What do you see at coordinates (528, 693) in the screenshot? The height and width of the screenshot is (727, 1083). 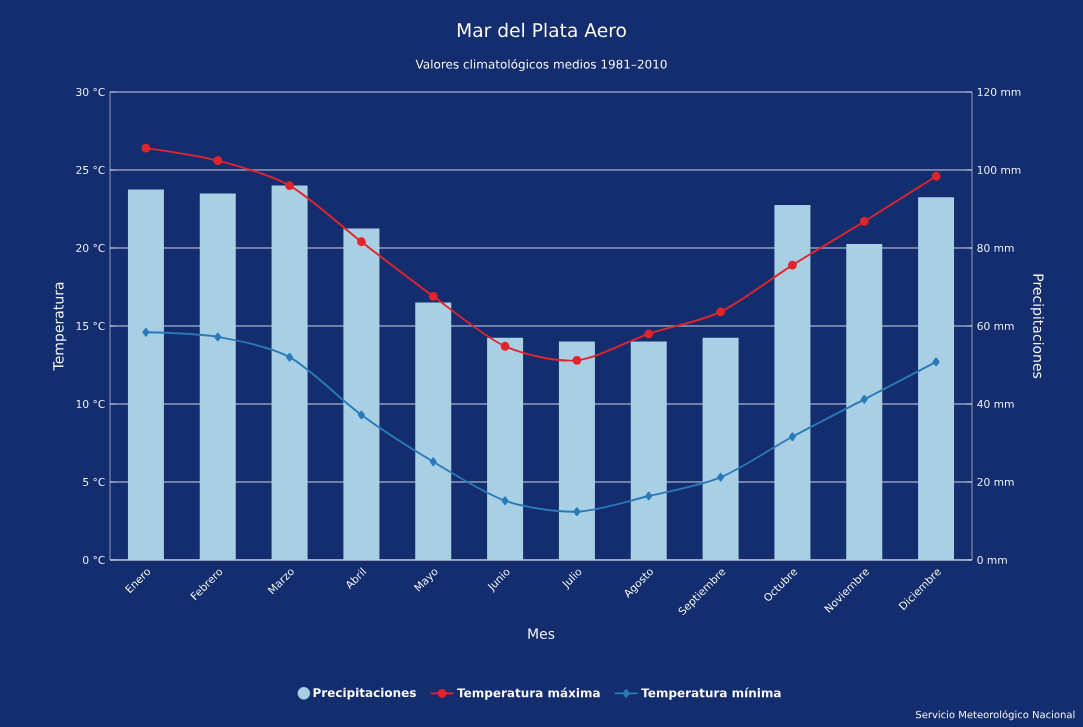 I see `legend-label: Temperatura máxima` at bounding box center [528, 693].